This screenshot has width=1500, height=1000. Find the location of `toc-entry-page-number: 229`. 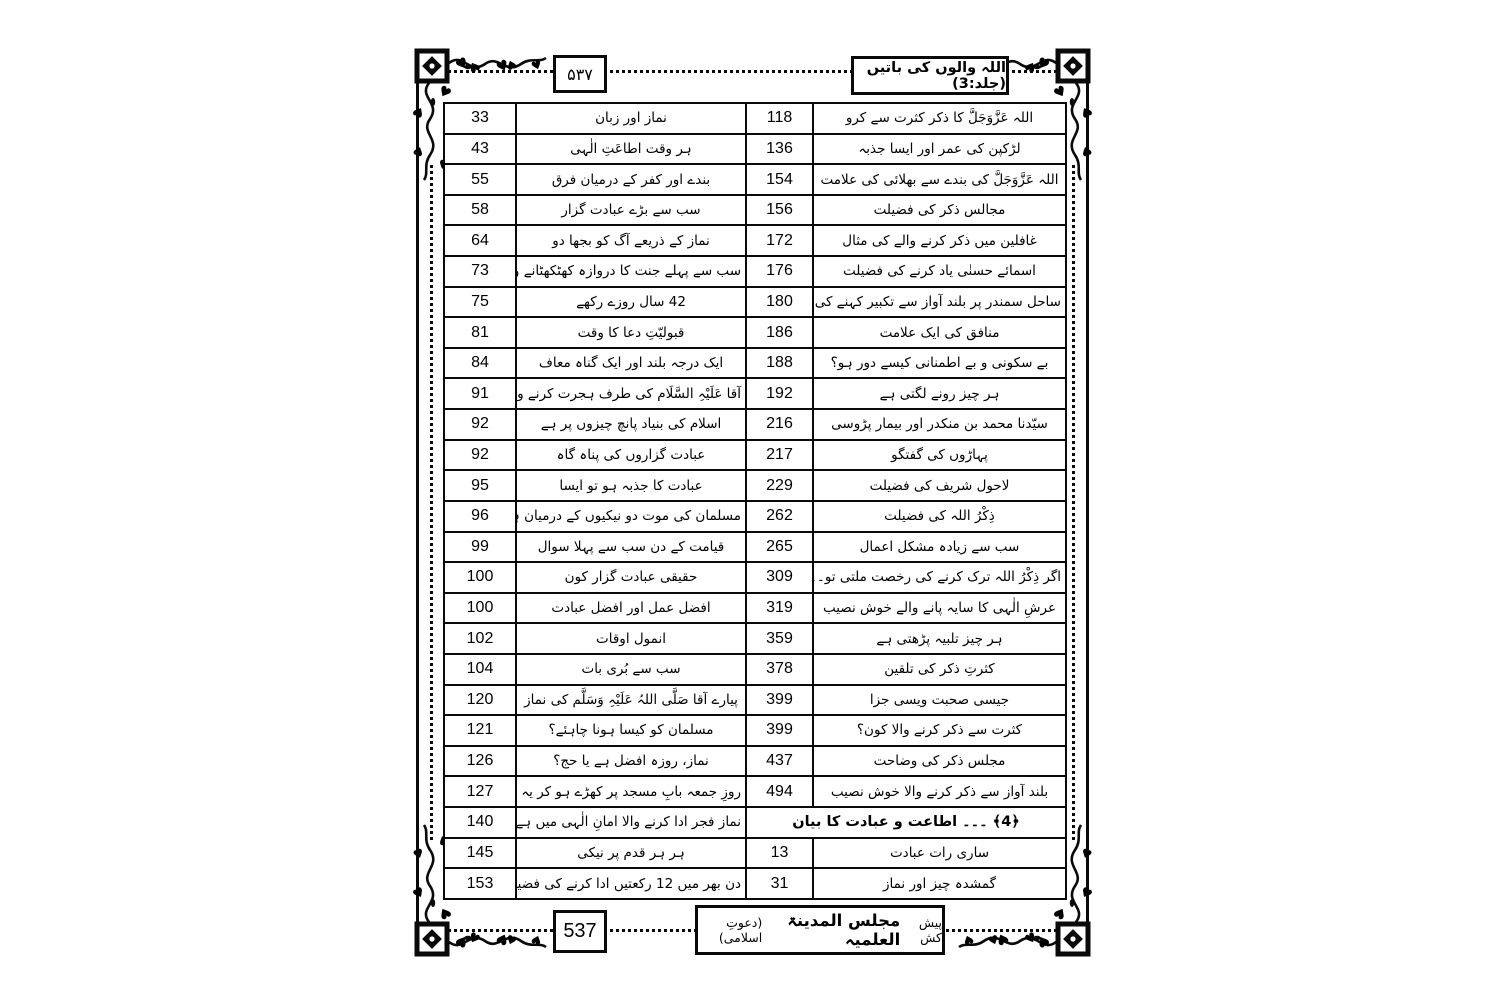

toc-entry-page-number: 229 is located at coordinates (779, 485).